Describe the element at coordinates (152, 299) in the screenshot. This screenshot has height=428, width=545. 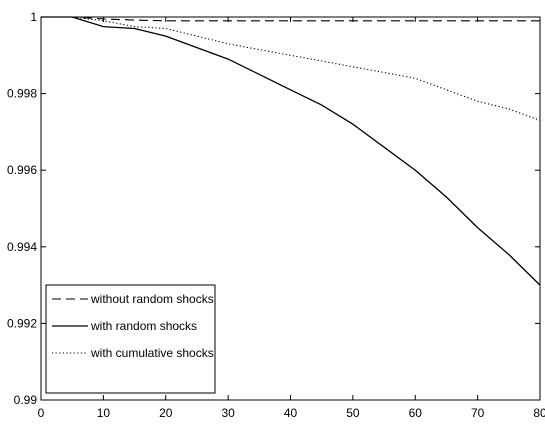
I see `legend-label-1: without random shocks` at that location.